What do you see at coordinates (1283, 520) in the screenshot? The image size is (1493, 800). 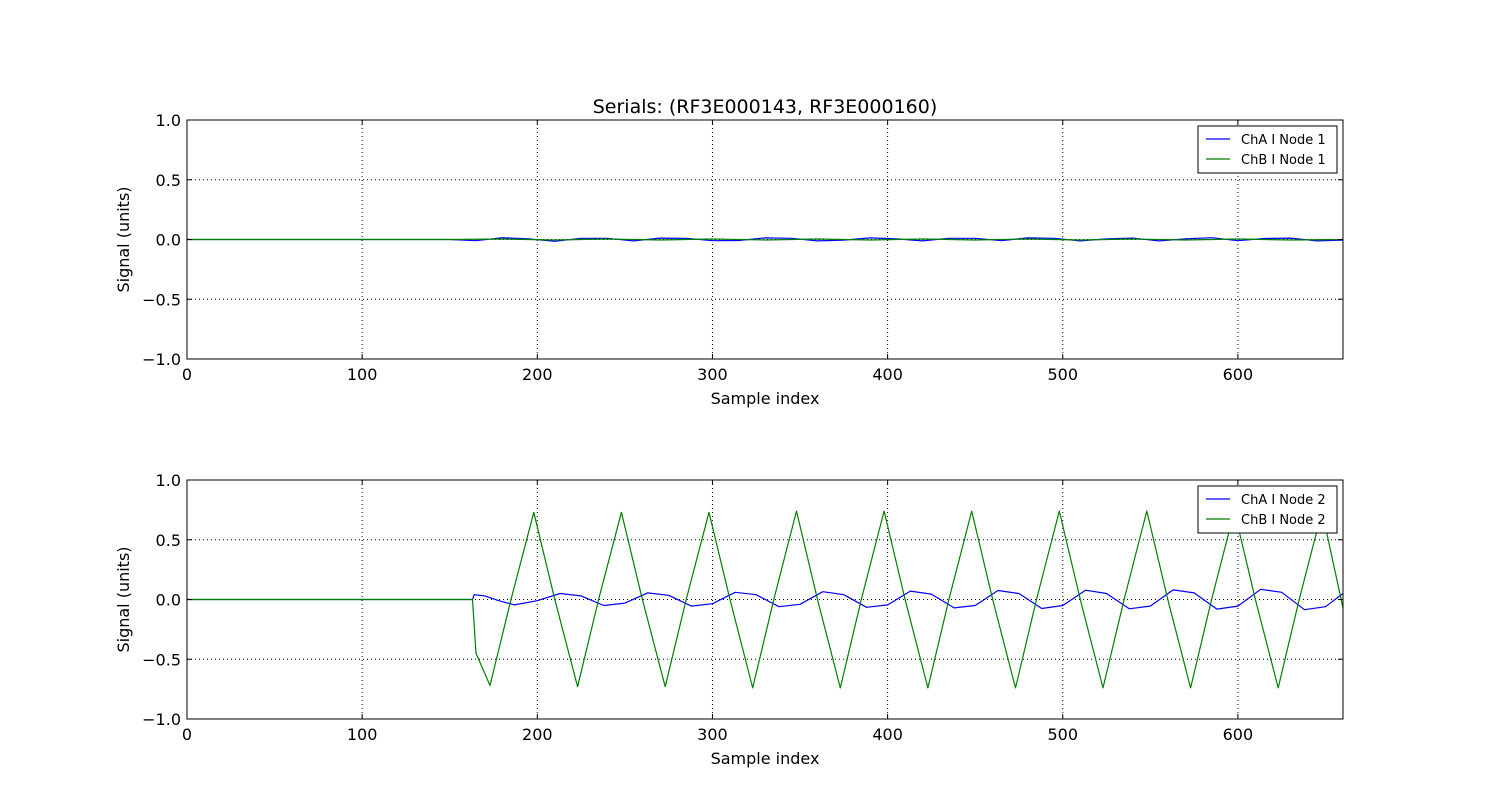 I see `legend-entry: ChB I Node 2` at bounding box center [1283, 520].